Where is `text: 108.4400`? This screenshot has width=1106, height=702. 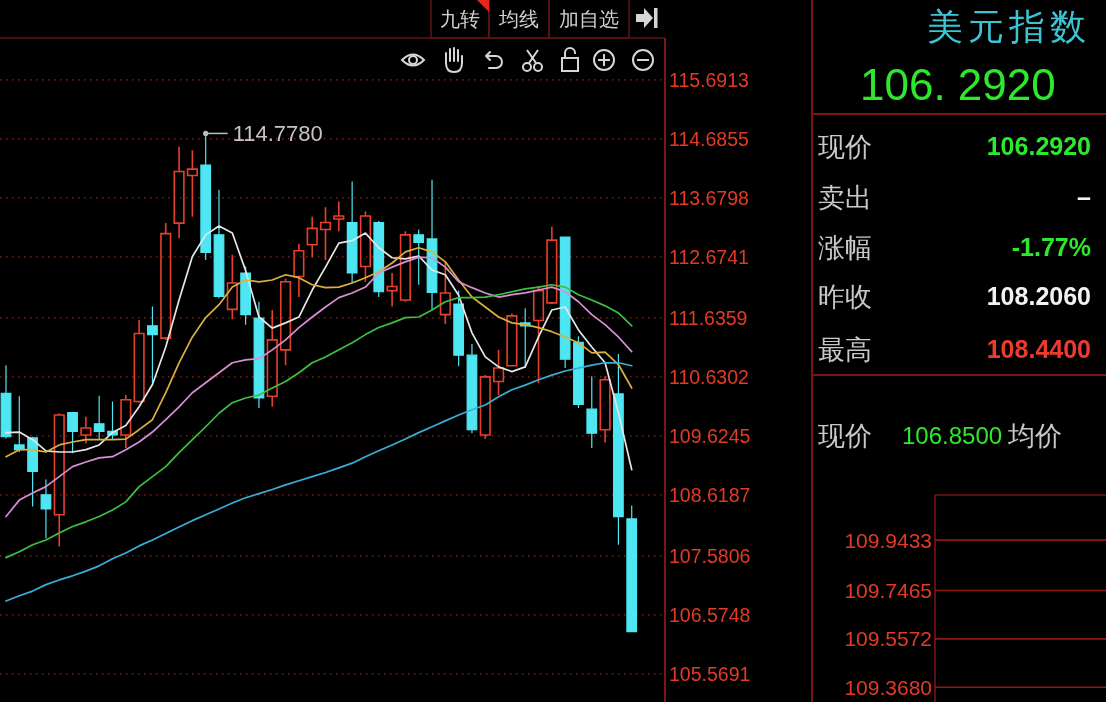 text: 108.4400 is located at coordinates (1038, 349).